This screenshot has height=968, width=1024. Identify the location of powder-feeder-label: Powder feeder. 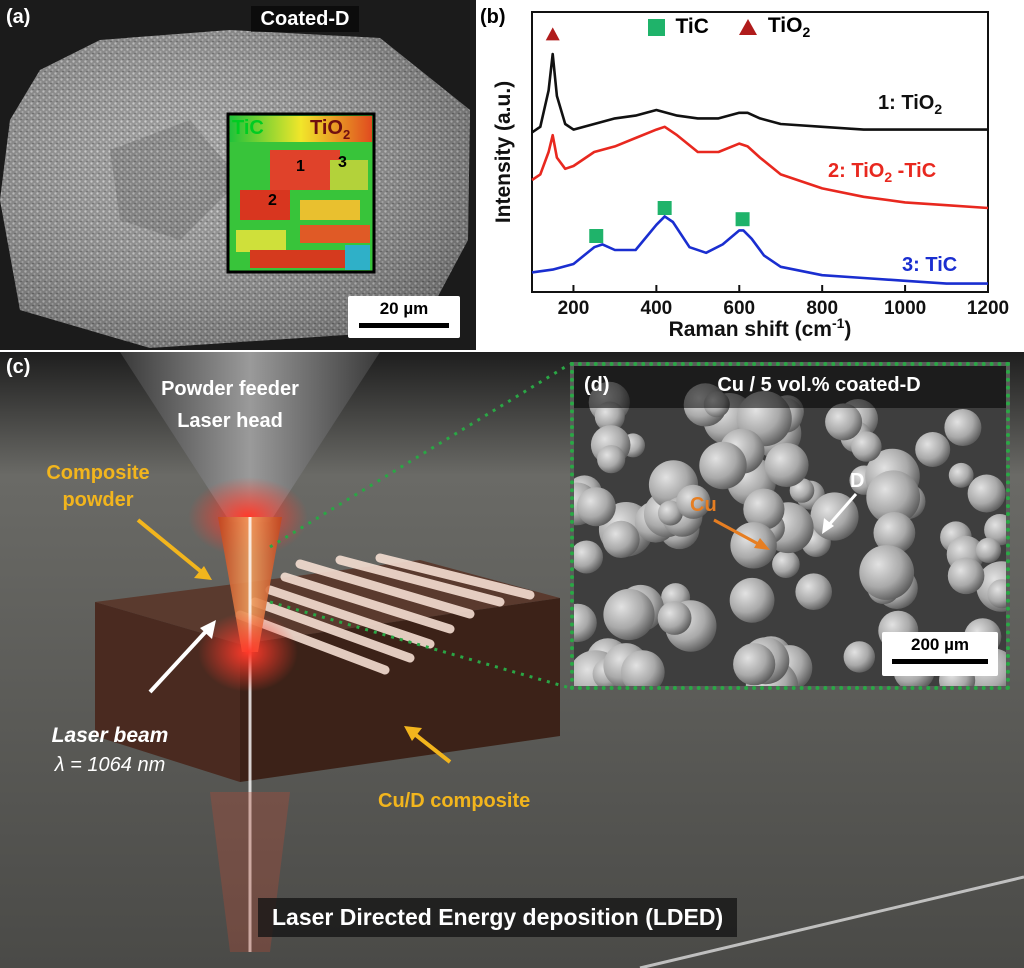
(230, 389).